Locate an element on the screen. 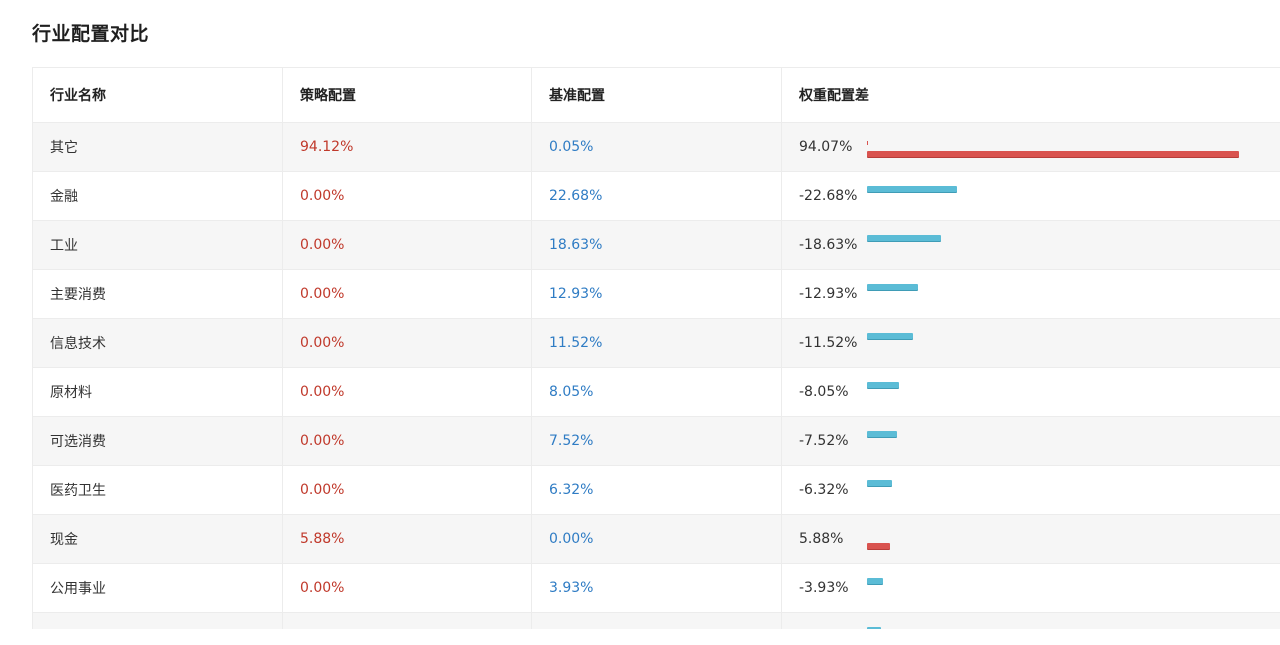 This screenshot has height=645, width=1280. industry-name-cell: 能源 is located at coordinates (157, 620).